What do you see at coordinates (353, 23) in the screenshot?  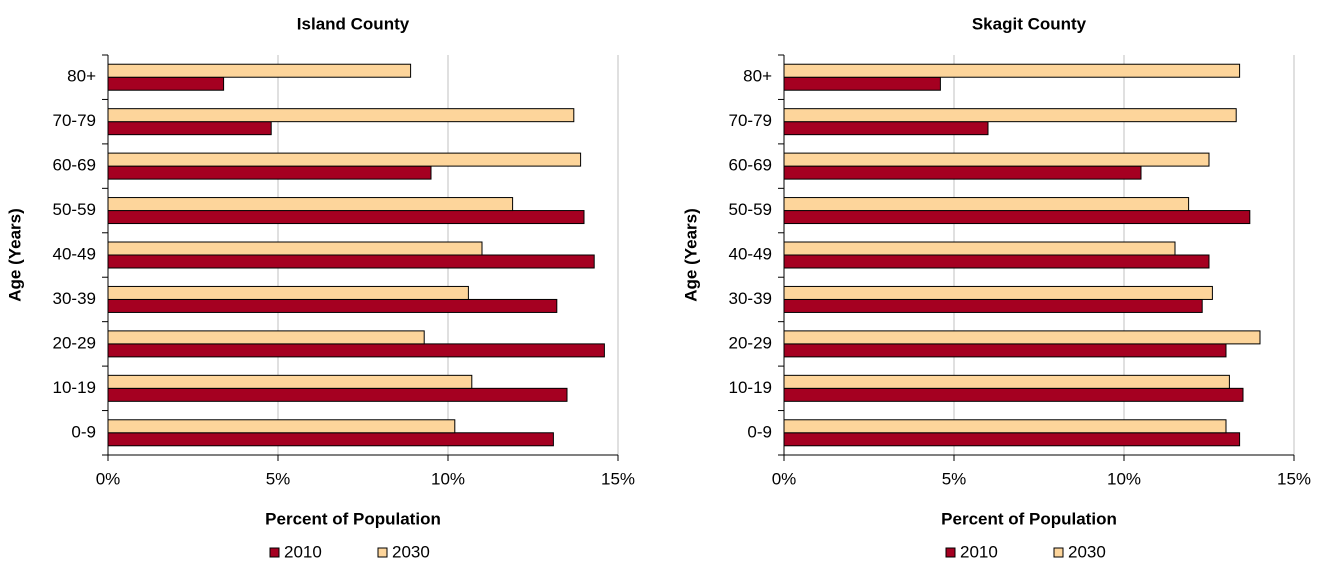 I see `chart-title: Island County` at bounding box center [353, 23].